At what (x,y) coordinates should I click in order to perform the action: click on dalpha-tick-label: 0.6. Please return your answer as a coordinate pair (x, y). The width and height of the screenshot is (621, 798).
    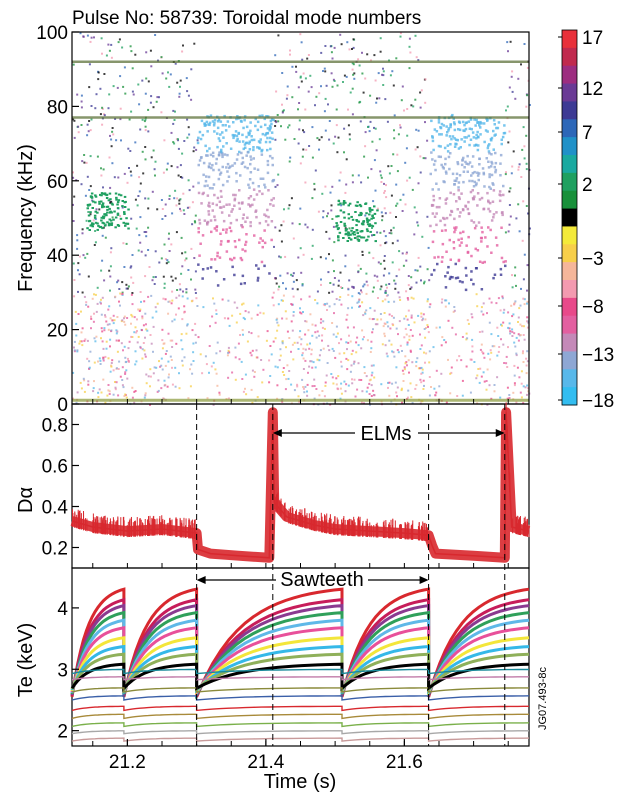
    Looking at the image, I should click on (55, 467).